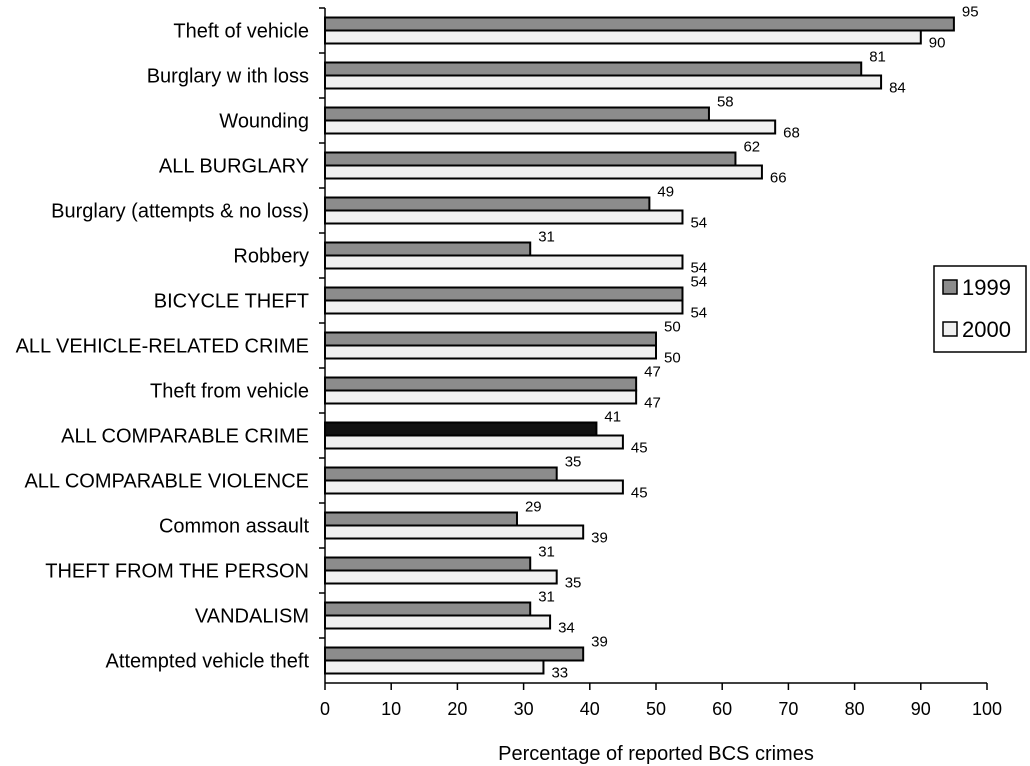  I want to click on value-label-2000: 39, so click(599, 538).